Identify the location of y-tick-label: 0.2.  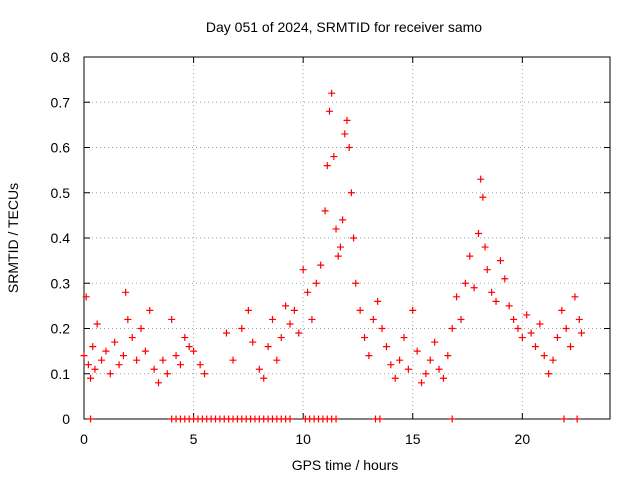
(61, 329).